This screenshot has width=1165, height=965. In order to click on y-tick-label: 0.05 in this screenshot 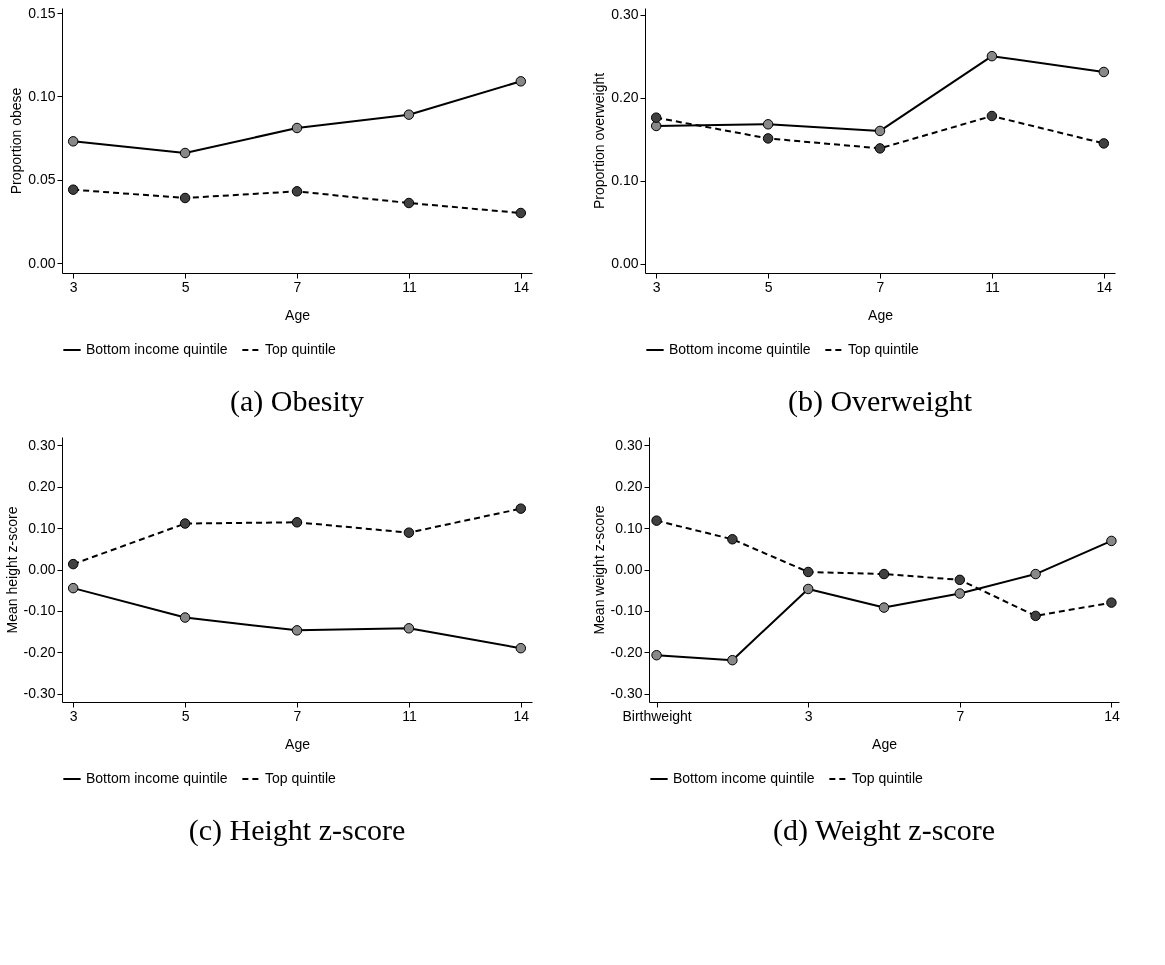, I will do `click(42, 179)`.